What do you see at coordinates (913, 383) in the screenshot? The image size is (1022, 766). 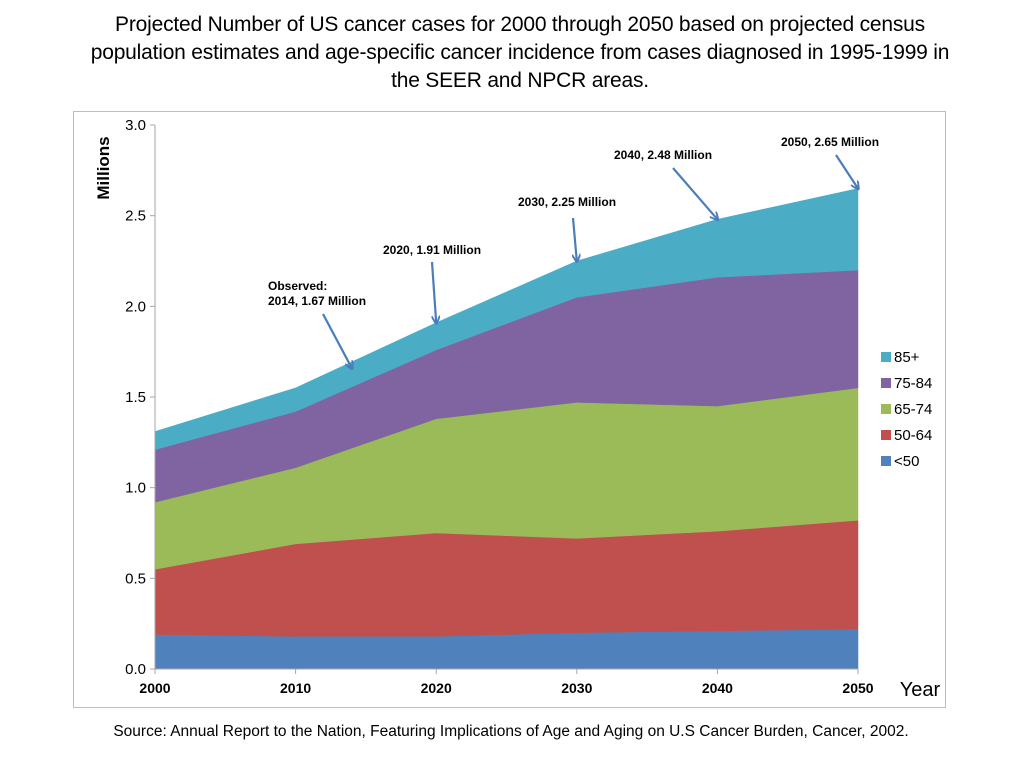 I see `legend-label: 75-84` at bounding box center [913, 383].